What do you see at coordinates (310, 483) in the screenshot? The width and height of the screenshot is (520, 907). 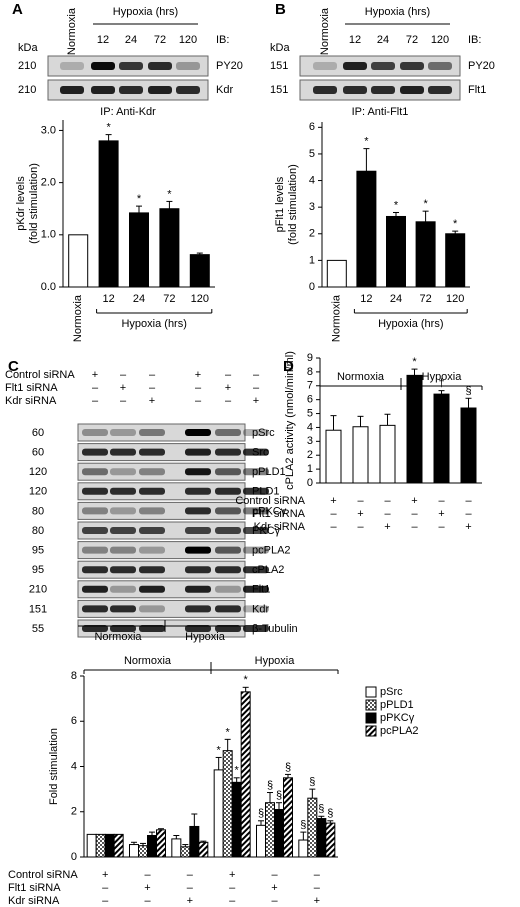 I see `y-tick-label: 0` at bounding box center [310, 483].